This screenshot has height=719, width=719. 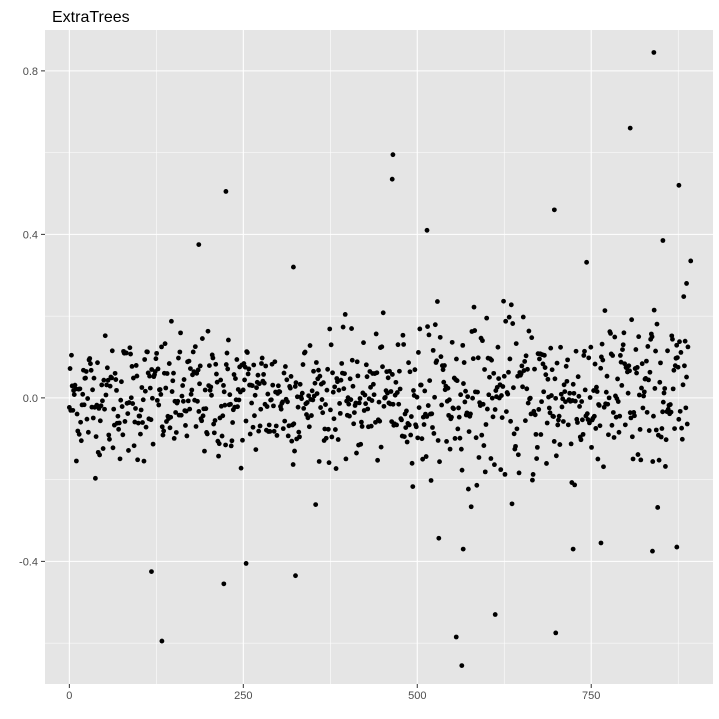 I want to click on y-tick-label: 0.8, so click(x=30, y=72).